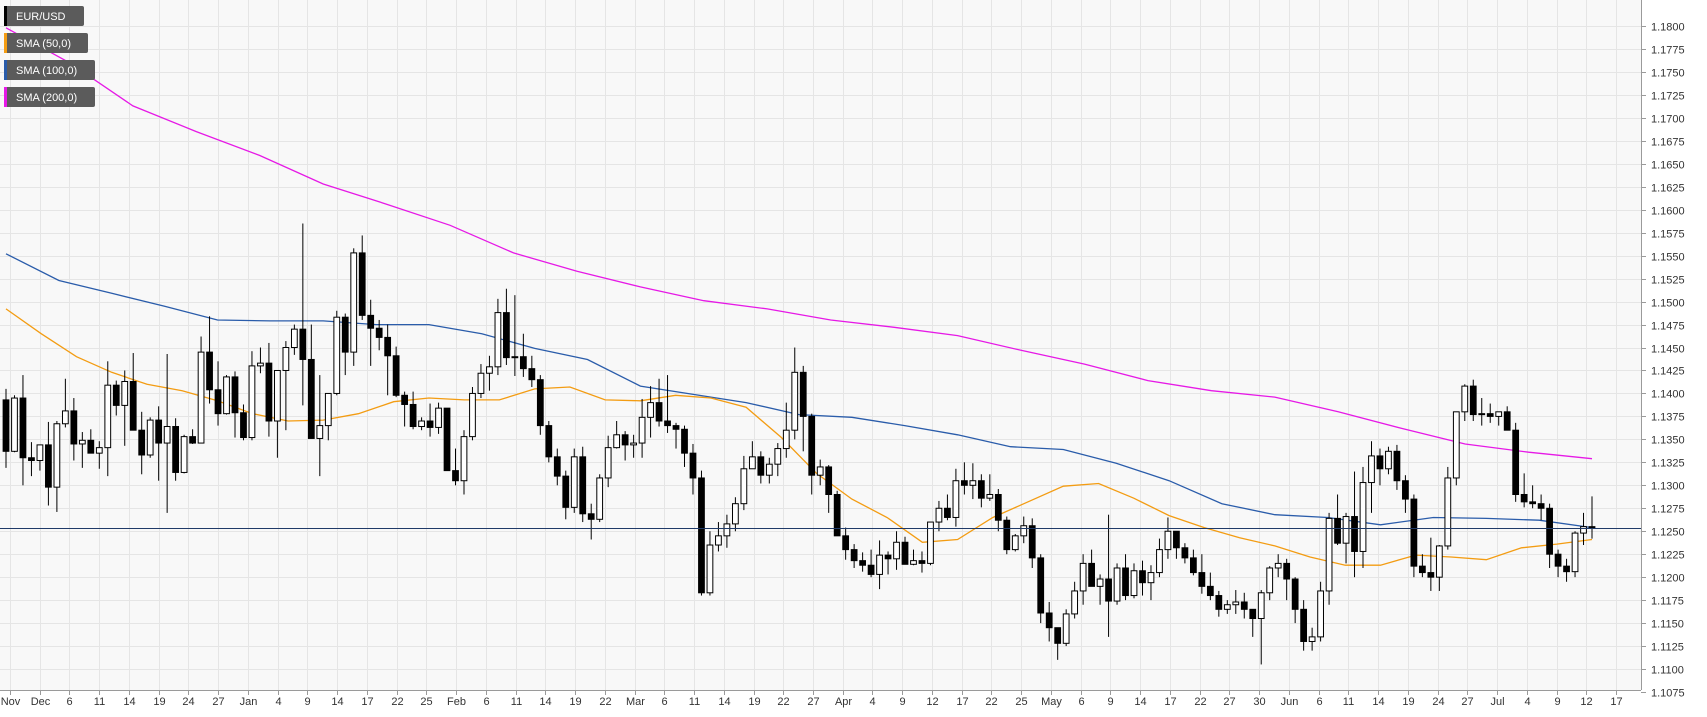 The image size is (1707, 717). Describe the element at coordinates (1497, 702) in the screenshot. I see `x-tick-label: Jul` at that location.